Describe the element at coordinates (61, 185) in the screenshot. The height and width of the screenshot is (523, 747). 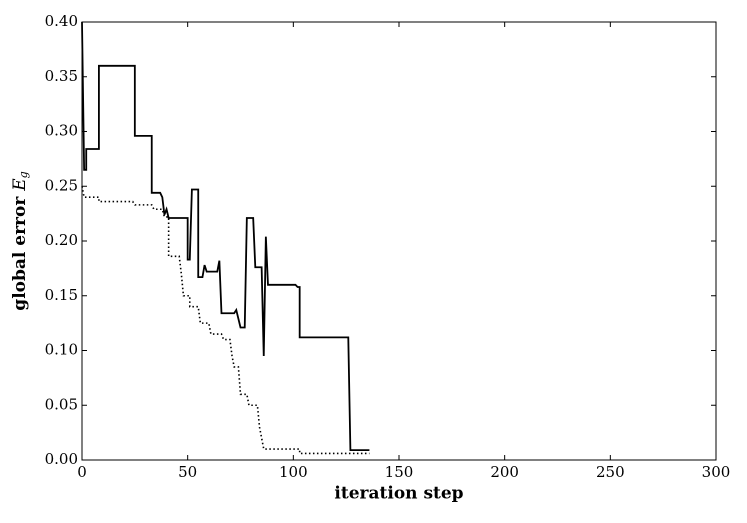
I see `y-tick-label: 0.25` at that location.